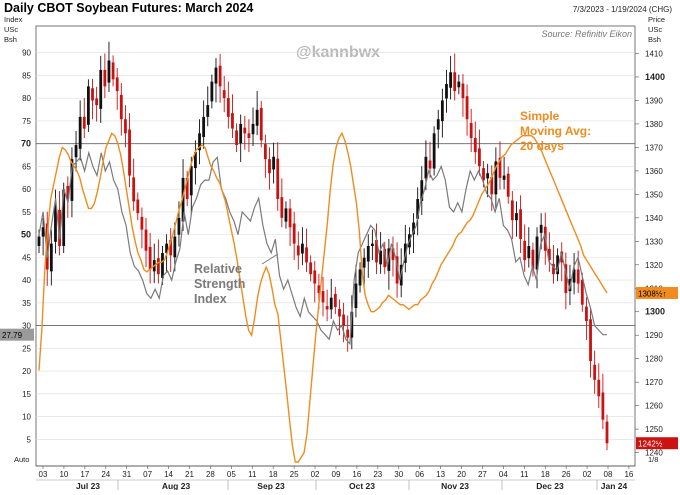 This screenshot has height=495, width=680. What do you see at coordinates (652, 293) in the screenshot?
I see `sma-current-badge: 1308½↑` at bounding box center [652, 293].